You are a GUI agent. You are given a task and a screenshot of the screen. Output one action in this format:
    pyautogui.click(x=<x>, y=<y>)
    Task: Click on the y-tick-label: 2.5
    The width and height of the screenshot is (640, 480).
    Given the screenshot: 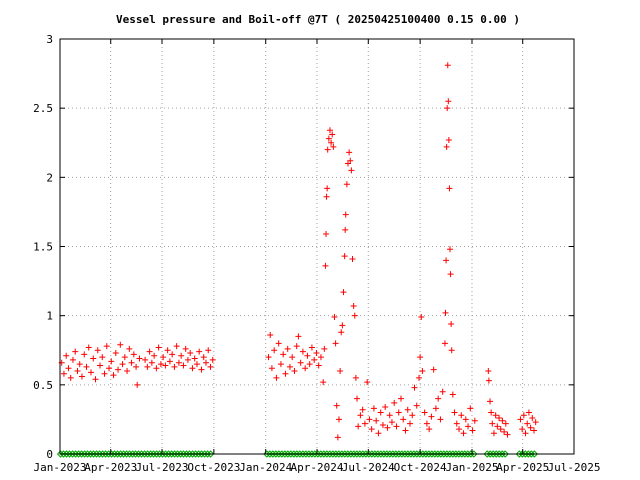 What is the action you would take?
    pyautogui.click(x=43, y=108)
    